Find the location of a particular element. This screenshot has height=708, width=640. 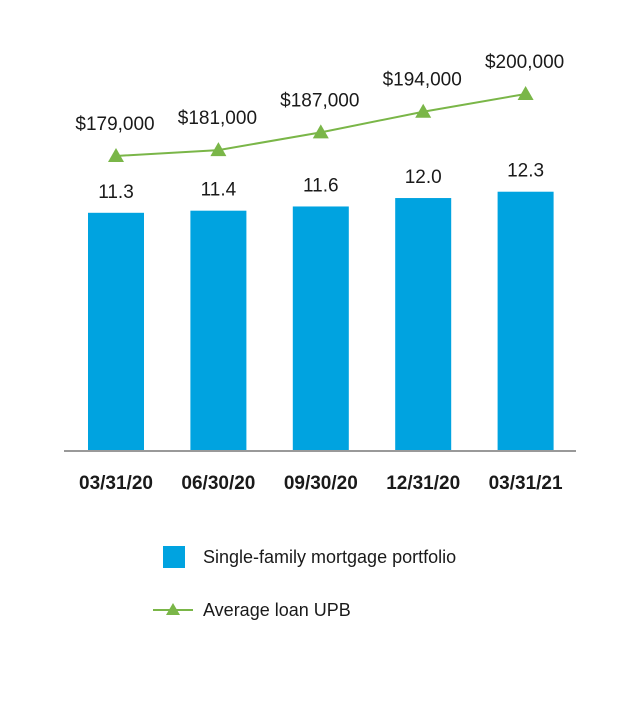

x-tick-label: 09/30/20 is located at coordinates (321, 483).